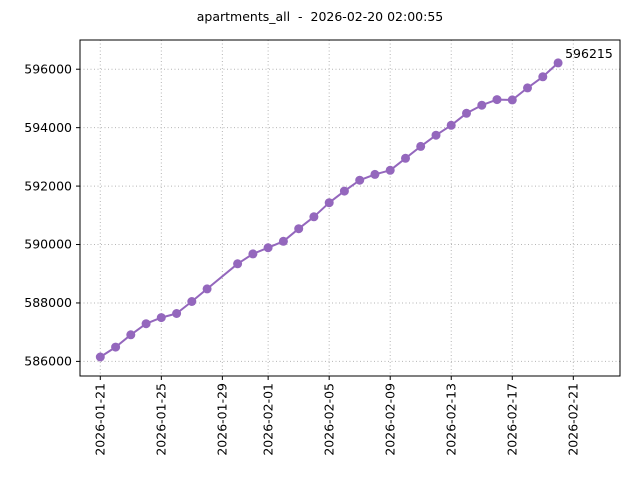  I want to click on y-tick-label: 592000, so click(48, 185).